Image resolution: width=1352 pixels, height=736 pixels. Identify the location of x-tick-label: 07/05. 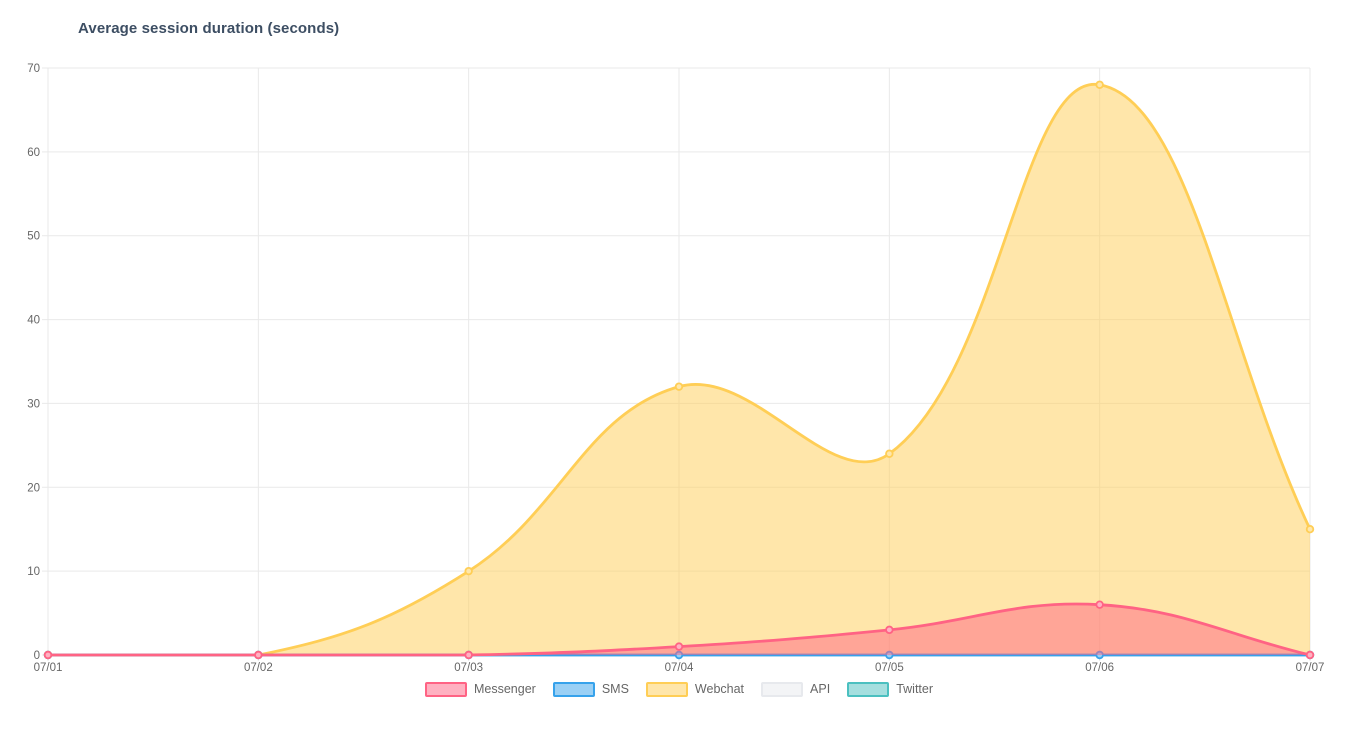
(889, 668).